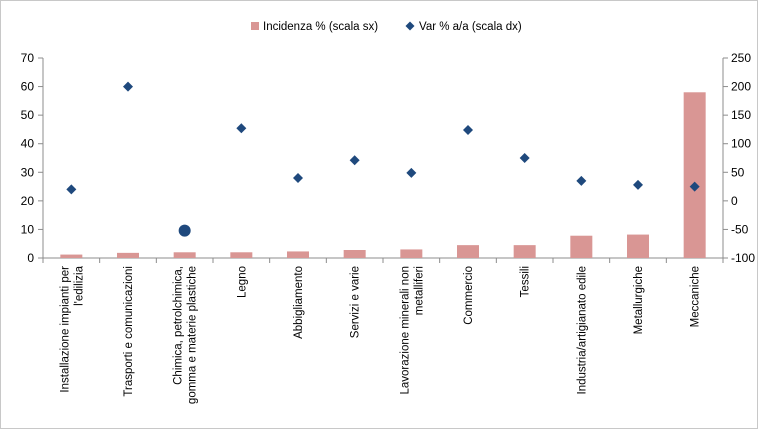 This screenshot has height=430, width=758. I want to click on left-tick-label: 60, so click(28, 87).